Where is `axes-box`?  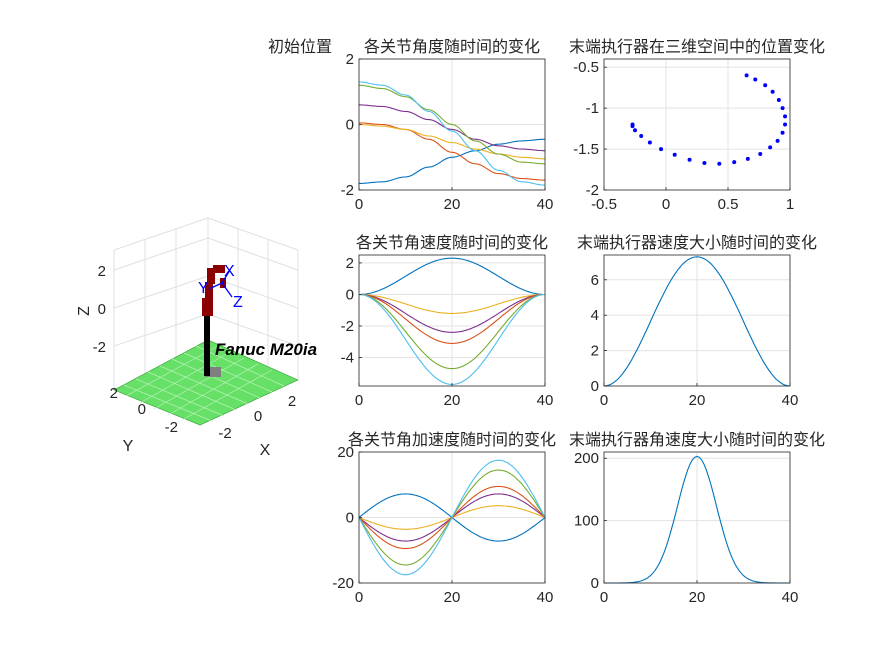 axes-box is located at coordinates (697, 124).